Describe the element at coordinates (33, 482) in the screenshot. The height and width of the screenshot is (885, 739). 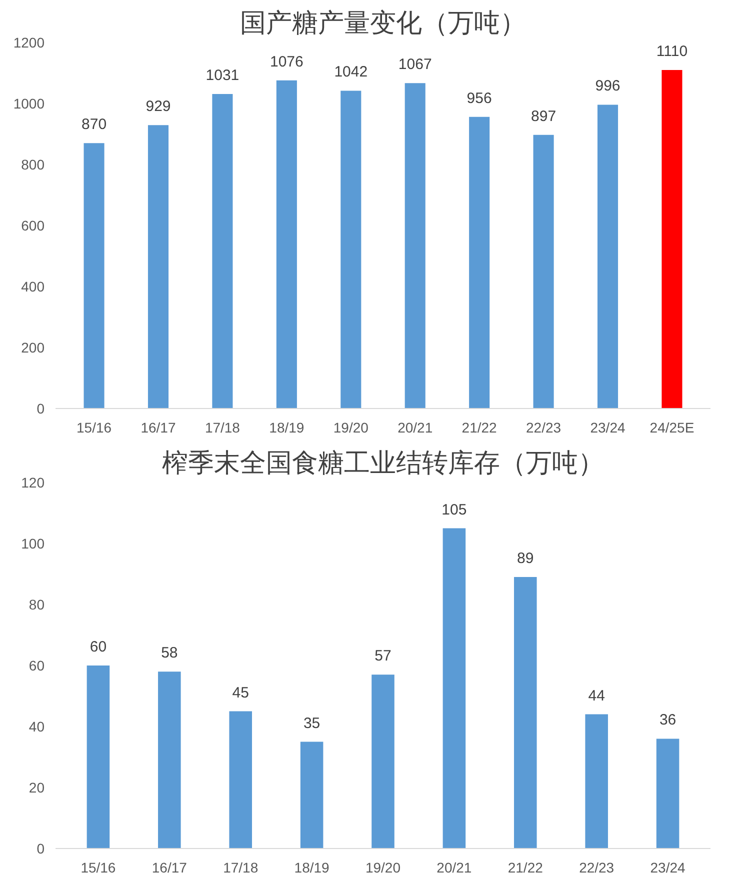
I see `y-tick-label: 120` at that location.